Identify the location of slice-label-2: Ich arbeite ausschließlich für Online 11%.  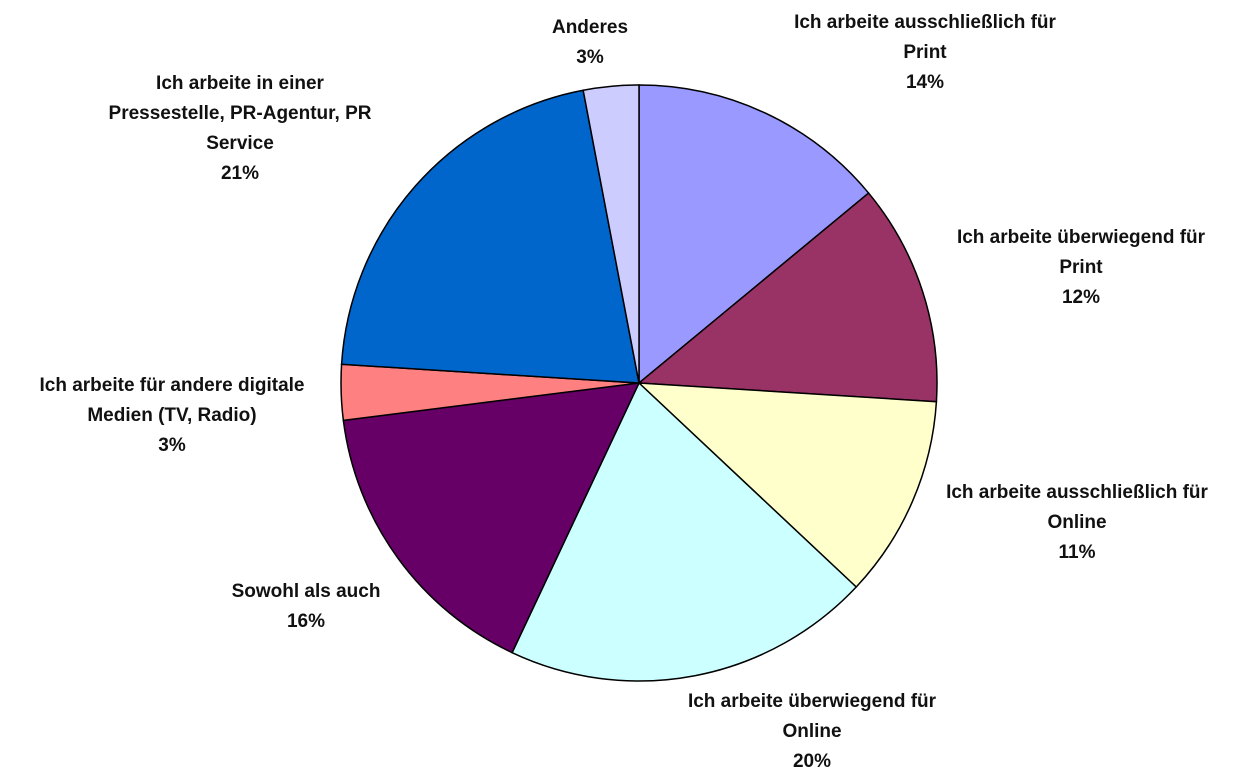
(1077, 522).